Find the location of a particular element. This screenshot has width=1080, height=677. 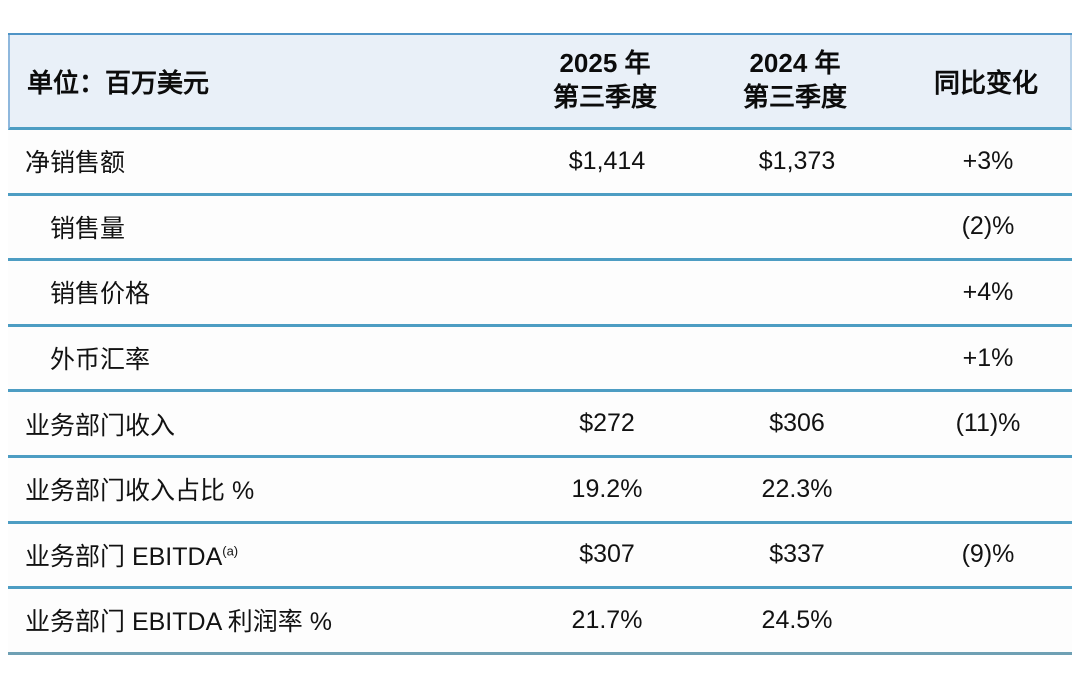

footnote-marker: (a) is located at coordinates (230, 551).